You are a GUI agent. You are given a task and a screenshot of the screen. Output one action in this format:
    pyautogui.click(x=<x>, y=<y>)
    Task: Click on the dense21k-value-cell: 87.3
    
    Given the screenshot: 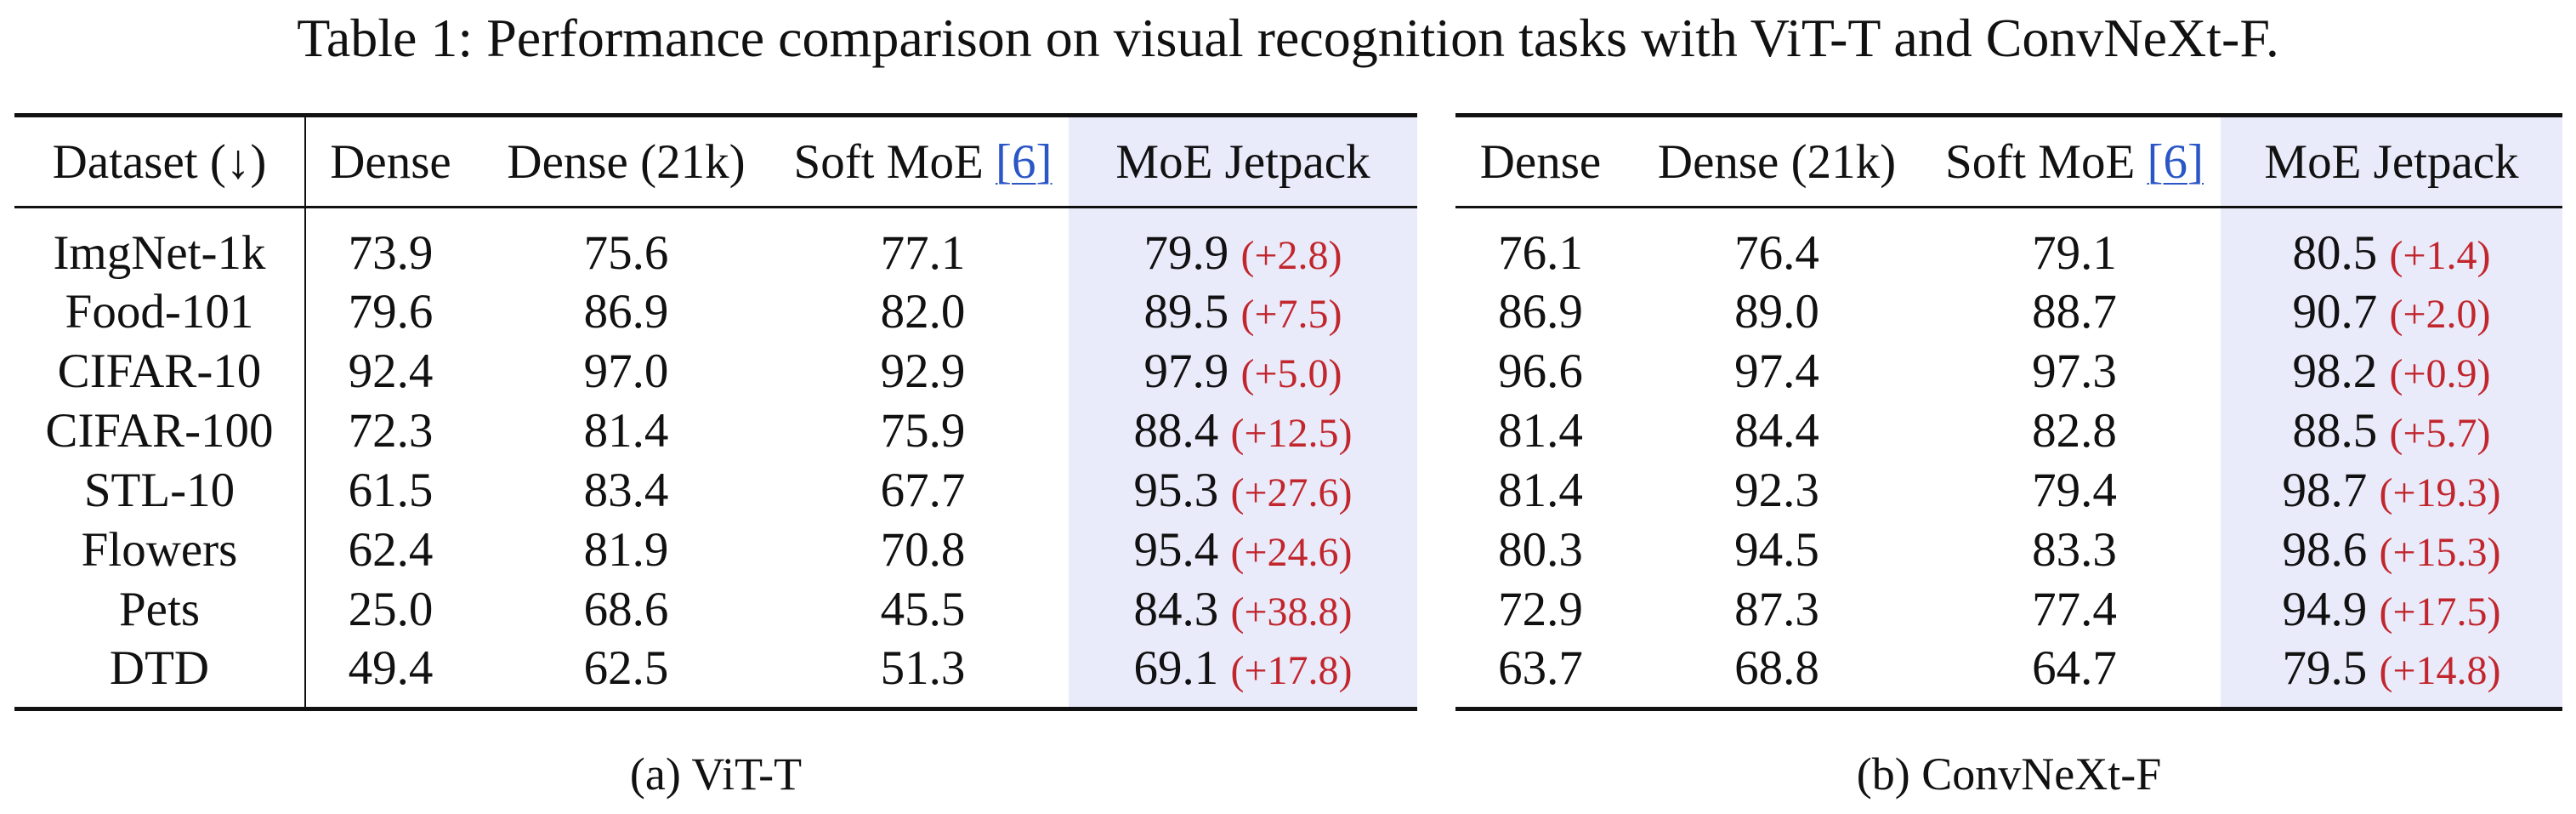 What is the action you would take?
    pyautogui.click(x=1776, y=609)
    